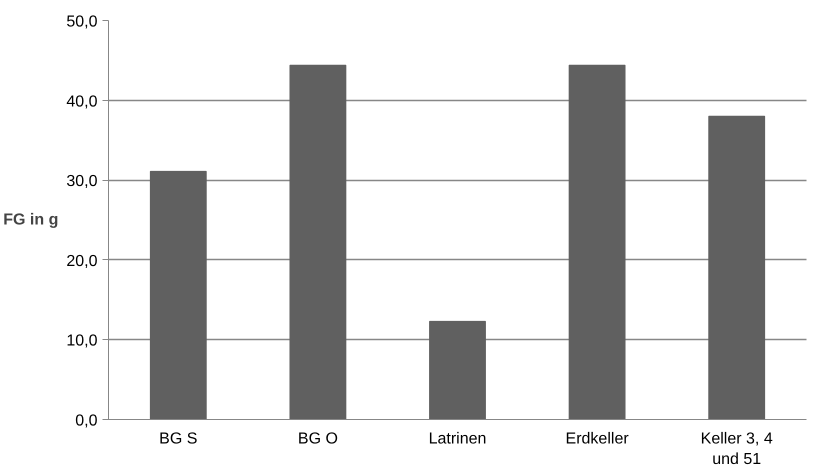 The width and height of the screenshot is (814, 470). Describe the element at coordinates (318, 439) in the screenshot. I see `x-tick-label: BG O` at that location.